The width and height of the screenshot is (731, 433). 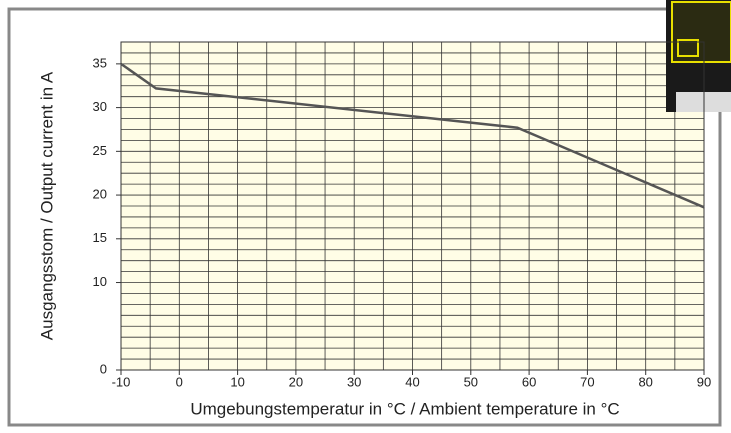 What do you see at coordinates (100, 281) in the screenshot?
I see `y-tick-label: 10` at bounding box center [100, 281].